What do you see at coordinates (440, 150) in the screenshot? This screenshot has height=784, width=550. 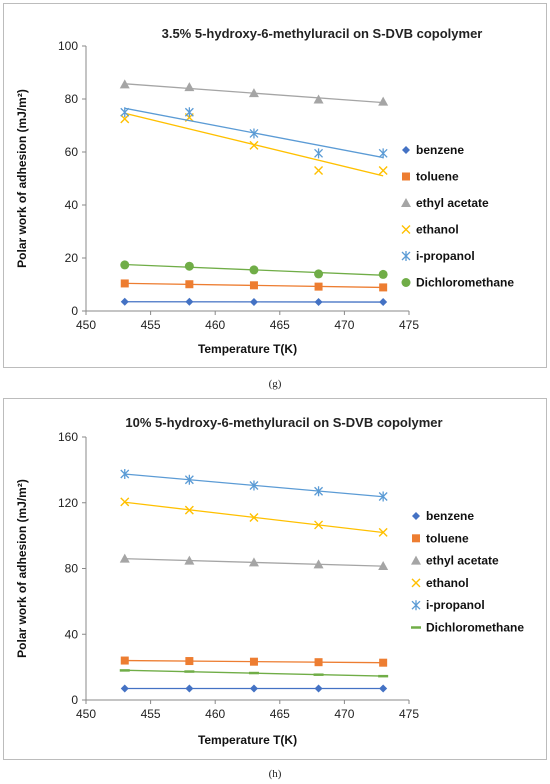 I see `legend-label: benzene` at bounding box center [440, 150].